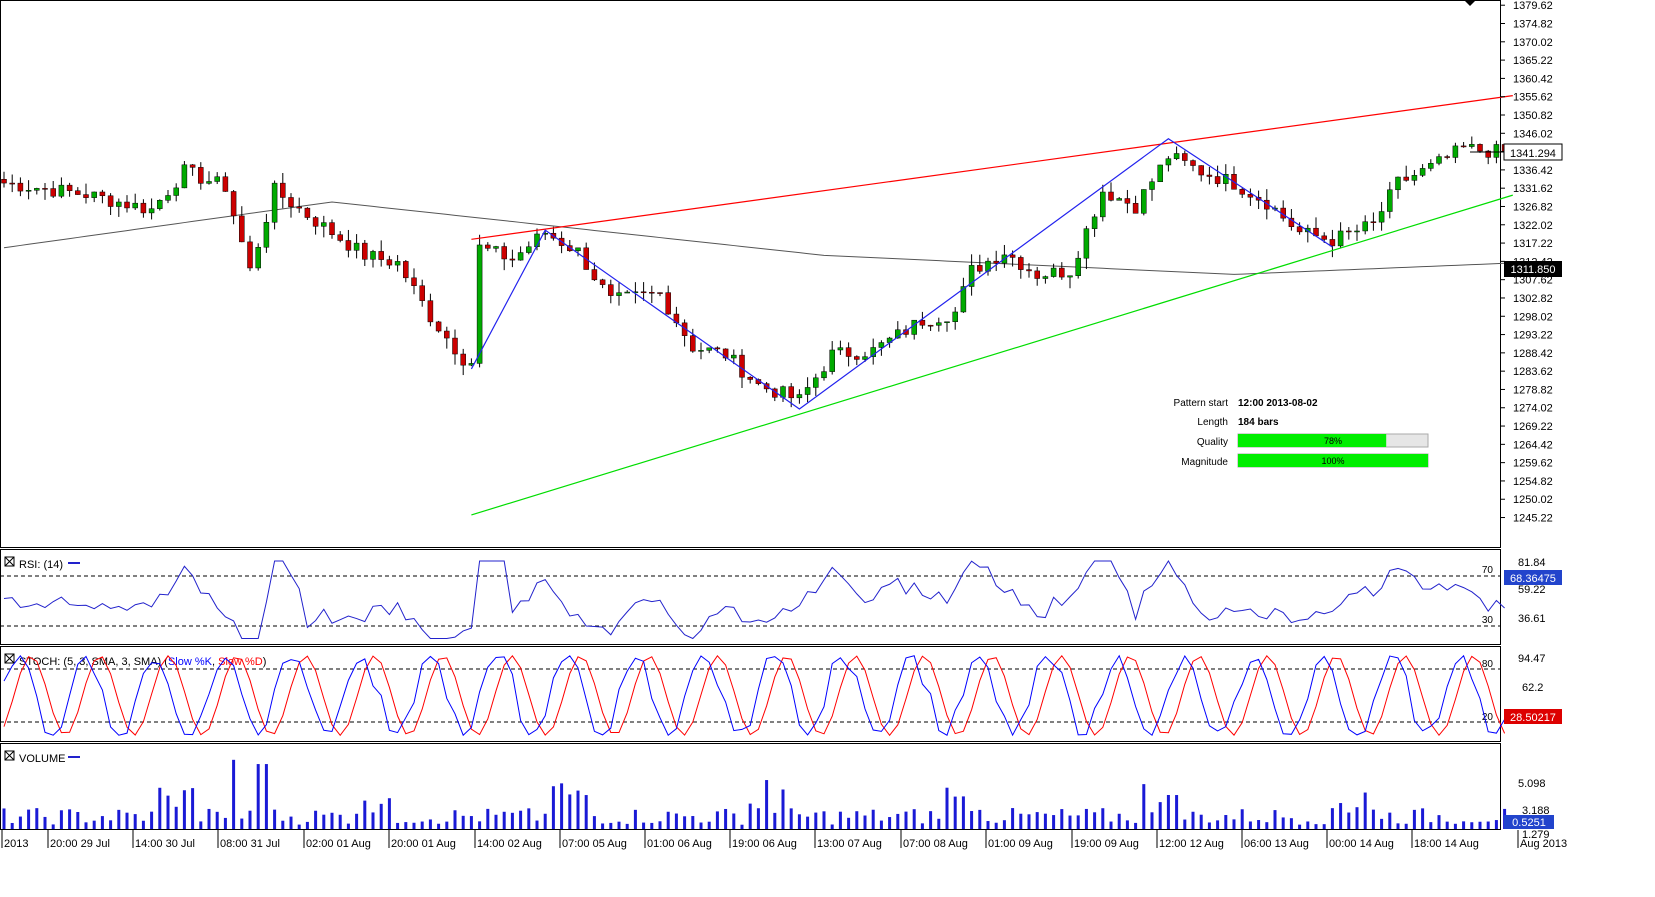 The height and width of the screenshot is (897, 1655). What do you see at coordinates (1276, 844) in the screenshot?
I see `time-tick-label: 06:00 13 Aug` at bounding box center [1276, 844].